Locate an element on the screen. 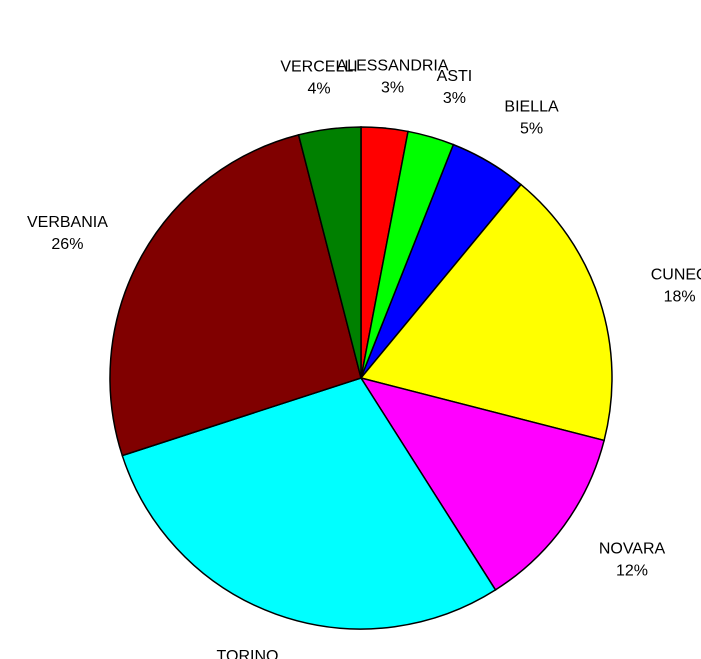 The image size is (701, 659). slice-label: ASTI is located at coordinates (455, 76).